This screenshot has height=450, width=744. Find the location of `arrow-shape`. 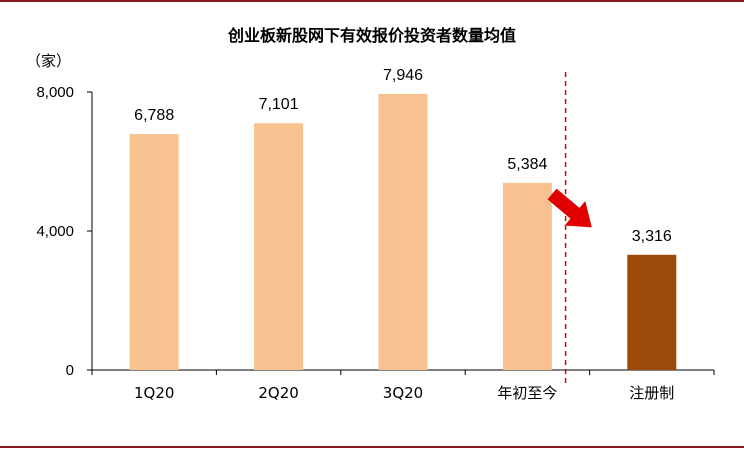

arrow-shape is located at coordinates (569, 208).